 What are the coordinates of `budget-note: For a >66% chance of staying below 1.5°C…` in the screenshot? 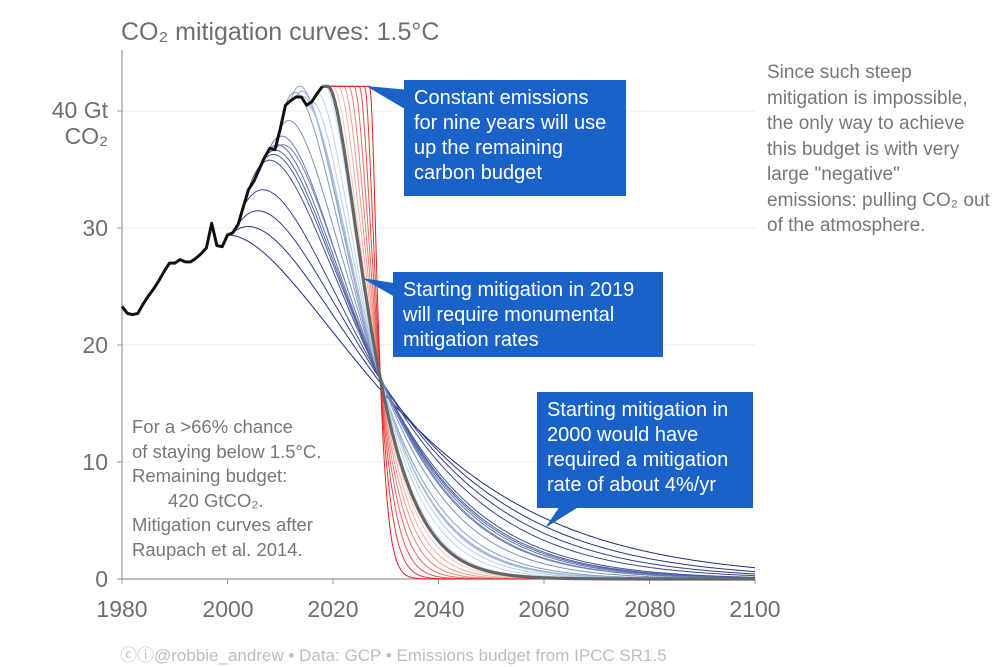 It's located at (227, 488).